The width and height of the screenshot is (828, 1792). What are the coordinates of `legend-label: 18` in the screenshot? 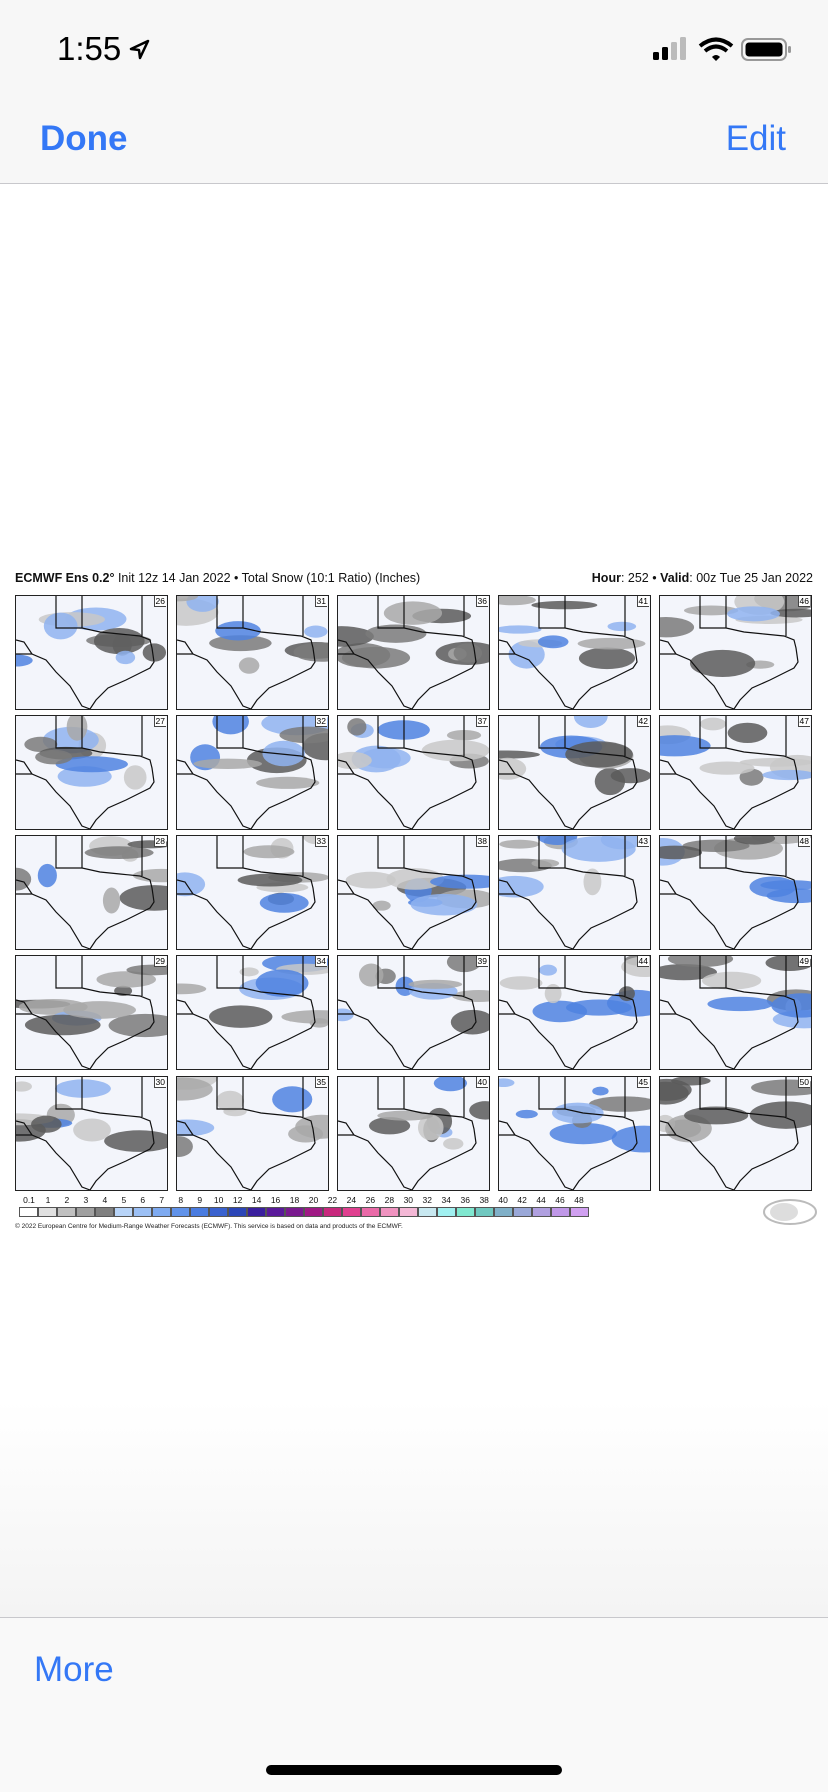 It's located at (294, 1200).